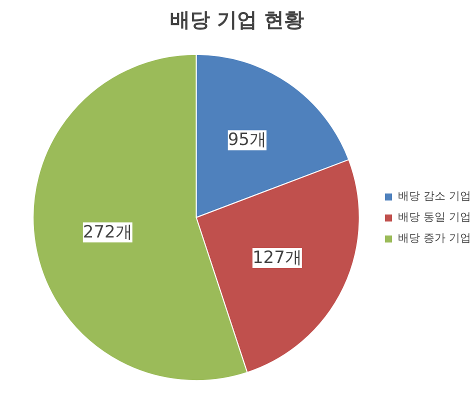 This screenshot has width=475, height=400. Describe the element at coordinates (434, 217) in the screenshot. I see `legend-label: 배당 동일 기업` at that location.